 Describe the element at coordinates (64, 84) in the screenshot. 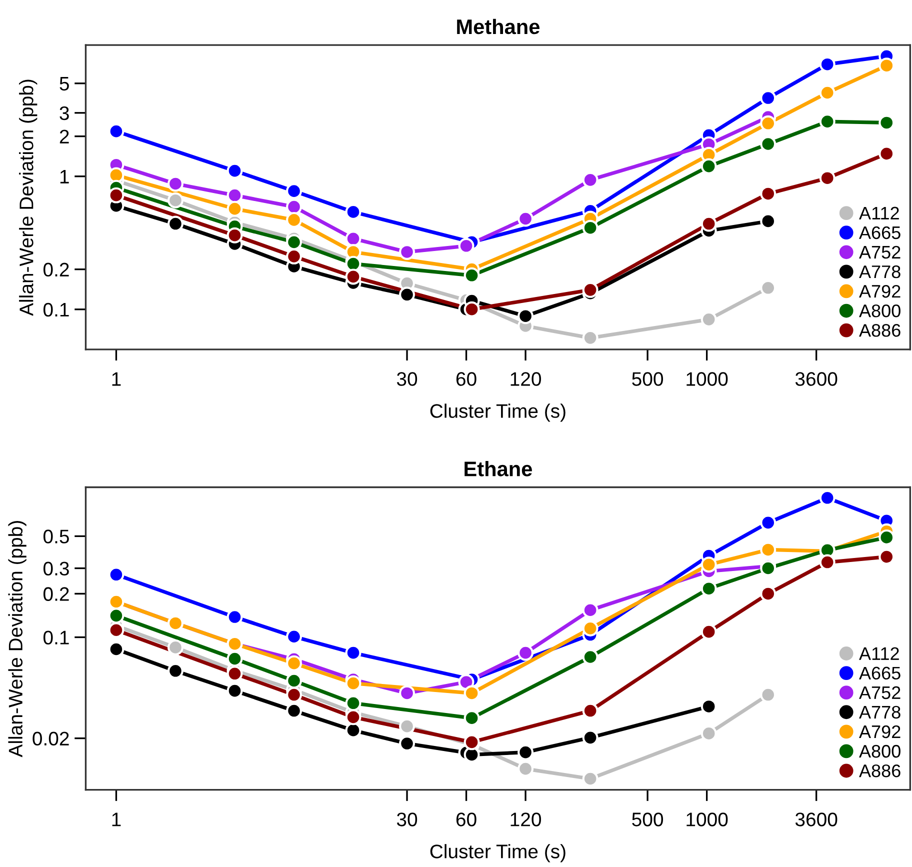

I see `y-tick-label: 5` at that location.